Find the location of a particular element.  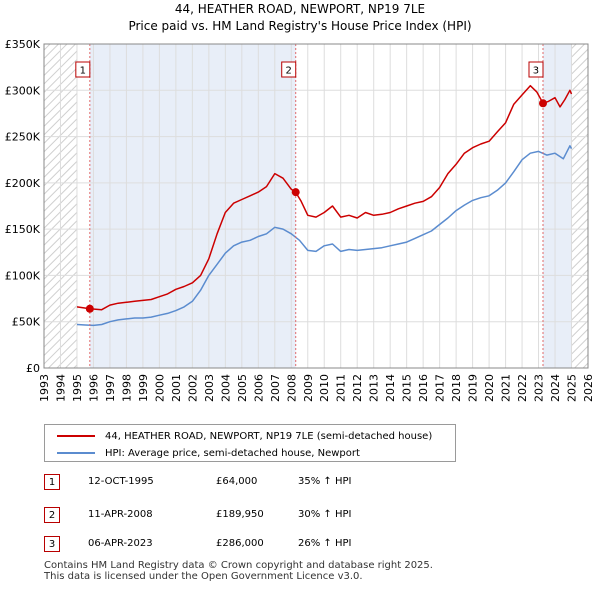

transaction-row: 1 12-OCT-1995 £64,000 35% ↑ HPI is located at coordinates (244, 483).